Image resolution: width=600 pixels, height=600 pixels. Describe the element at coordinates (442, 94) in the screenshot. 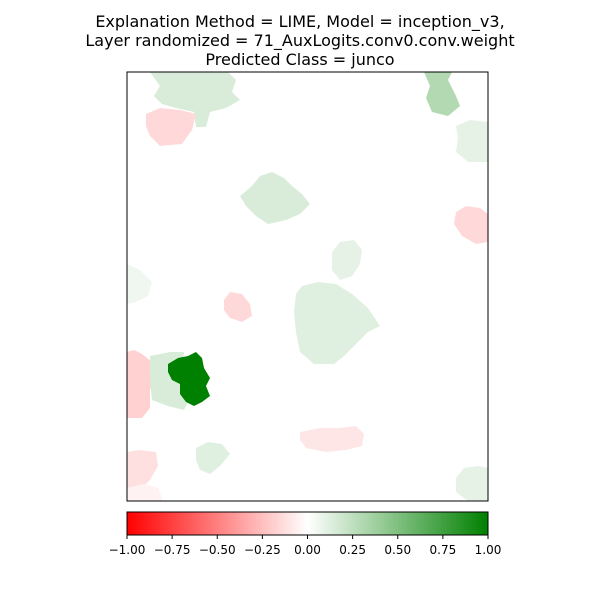

I see `segment-top-right-green` at that location.